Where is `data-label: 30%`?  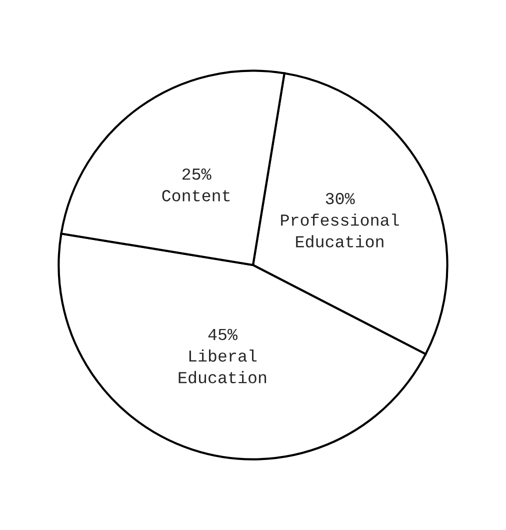
data-label: 30% is located at coordinates (340, 198).